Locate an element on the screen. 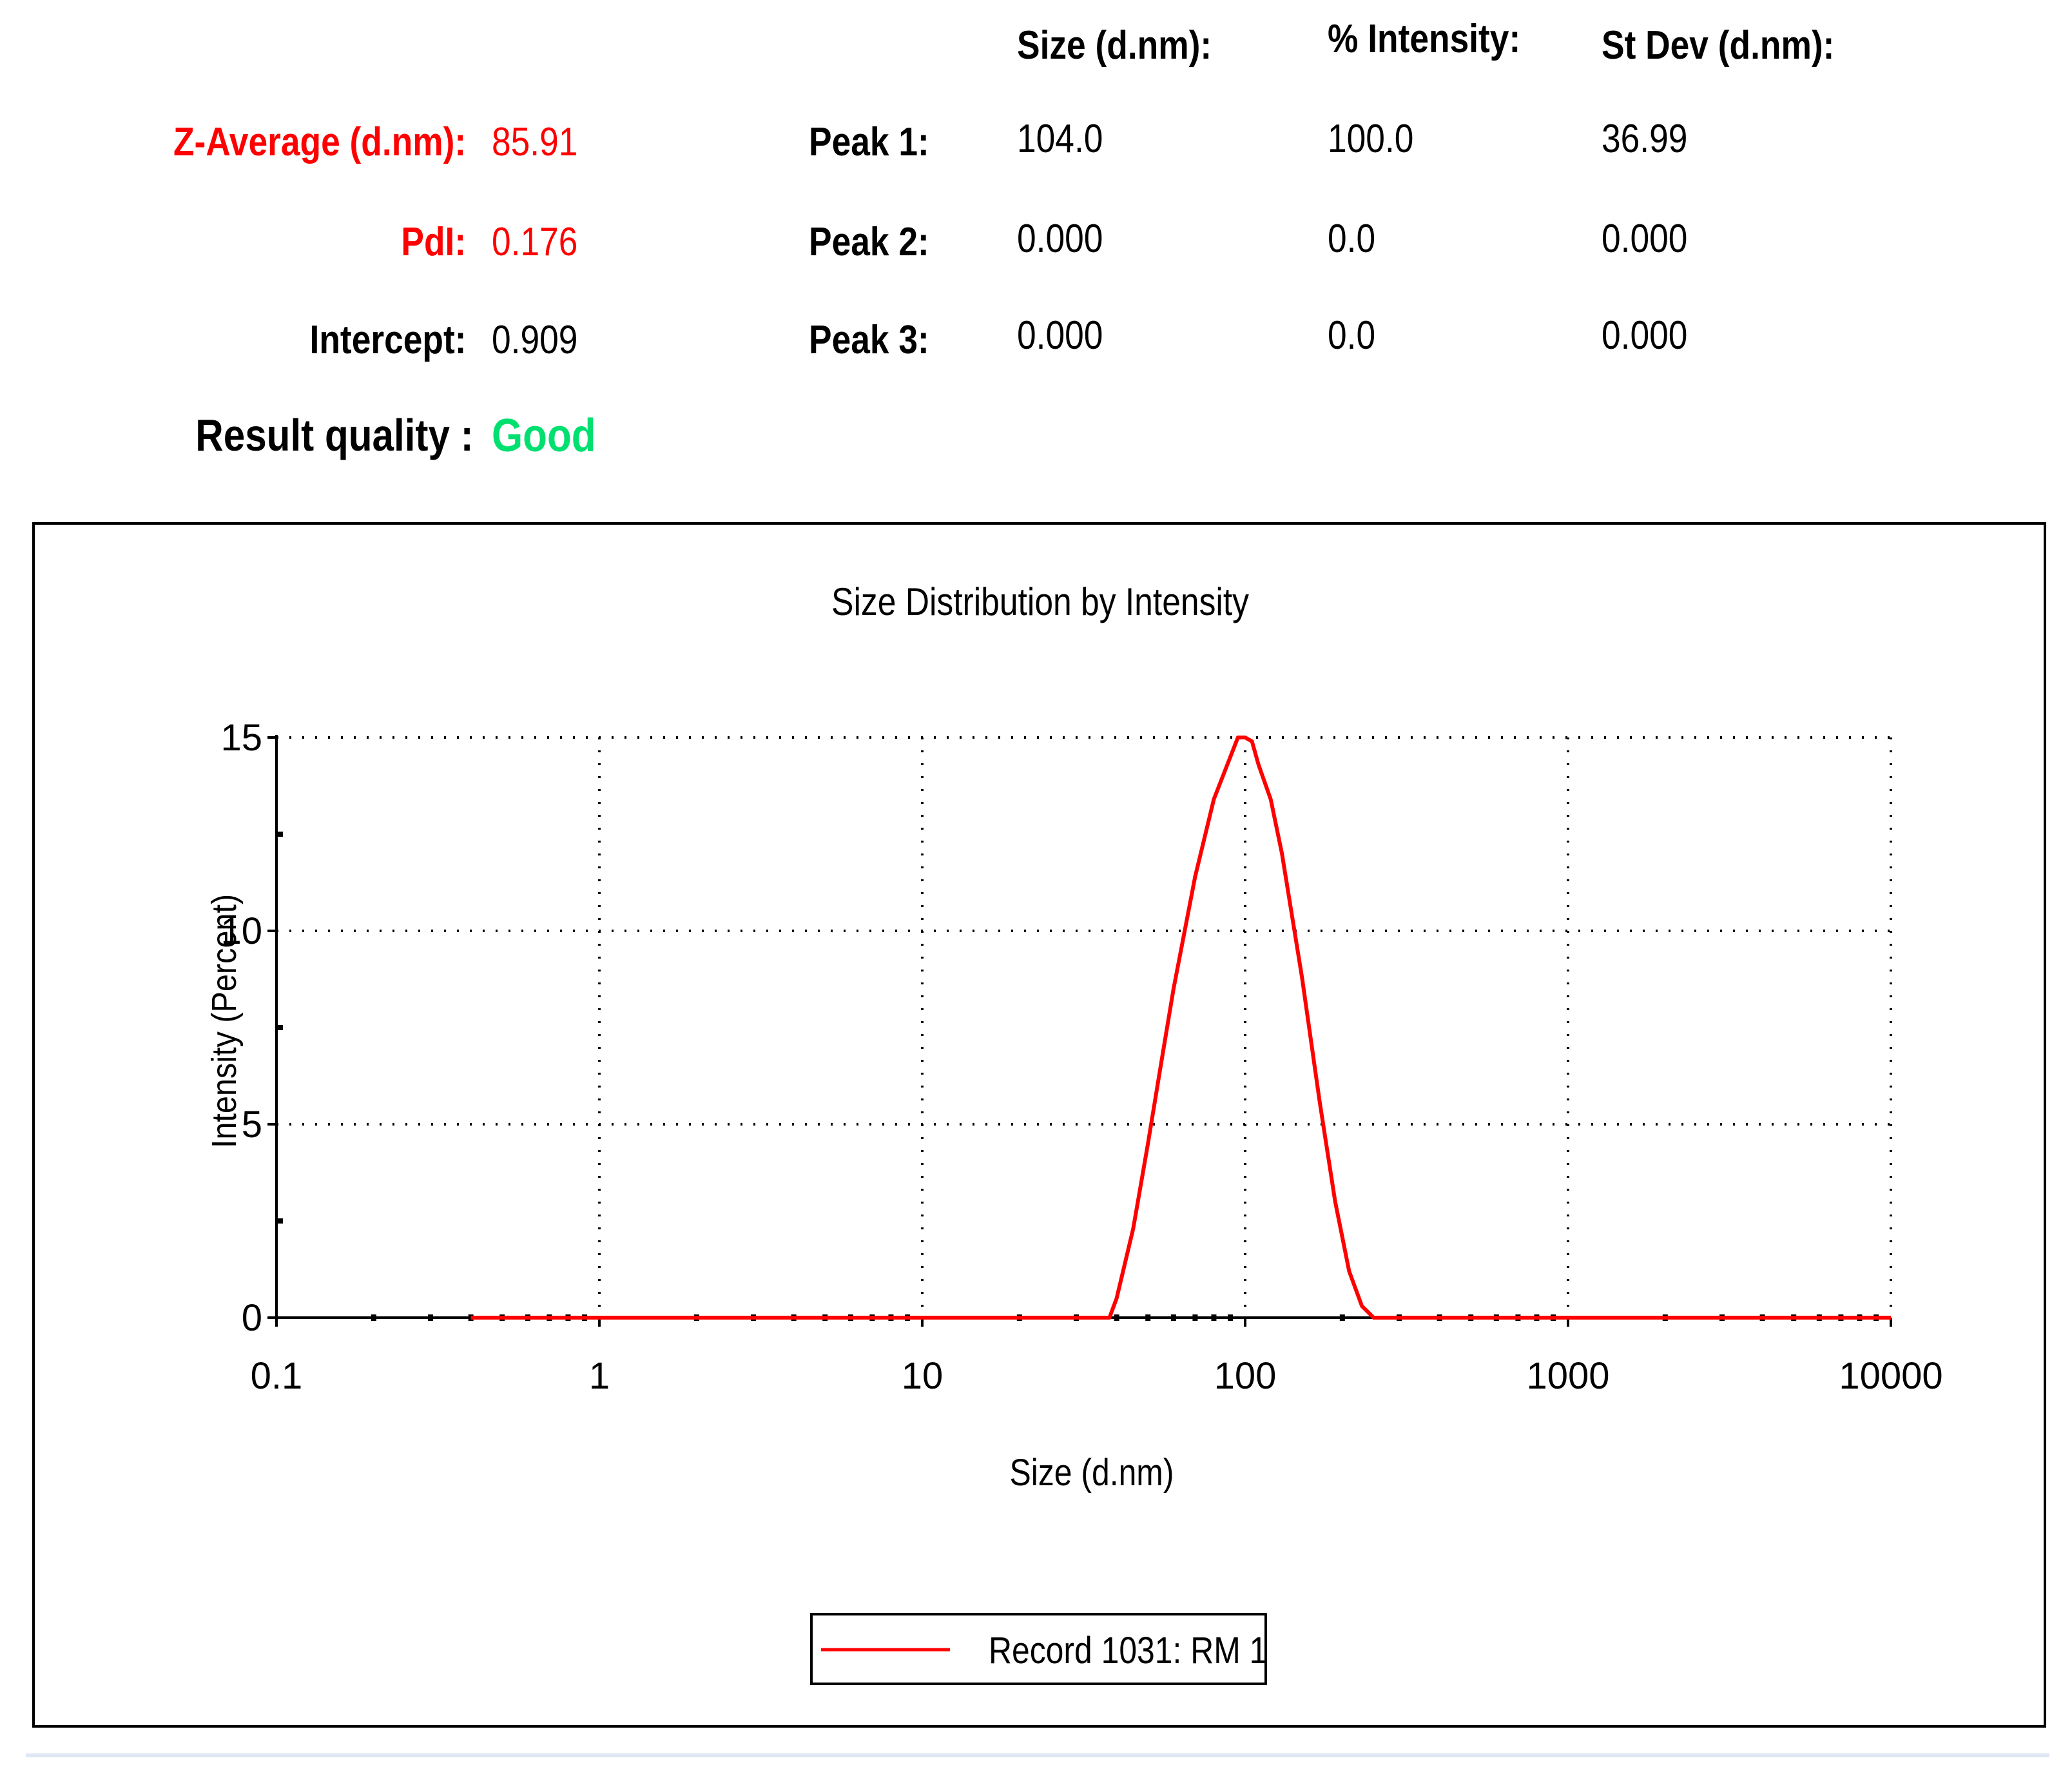 The height and width of the screenshot is (1776, 2072). y-tick-label: 10 is located at coordinates (241, 931).